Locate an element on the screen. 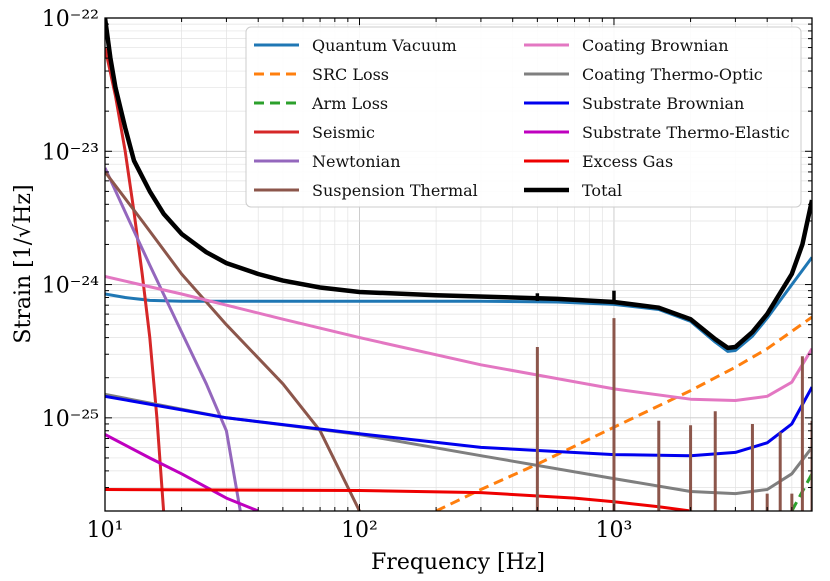 This screenshot has width=830, height=581. legend-entry-src-loss: SRC Loss is located at coordinates (321, 74).